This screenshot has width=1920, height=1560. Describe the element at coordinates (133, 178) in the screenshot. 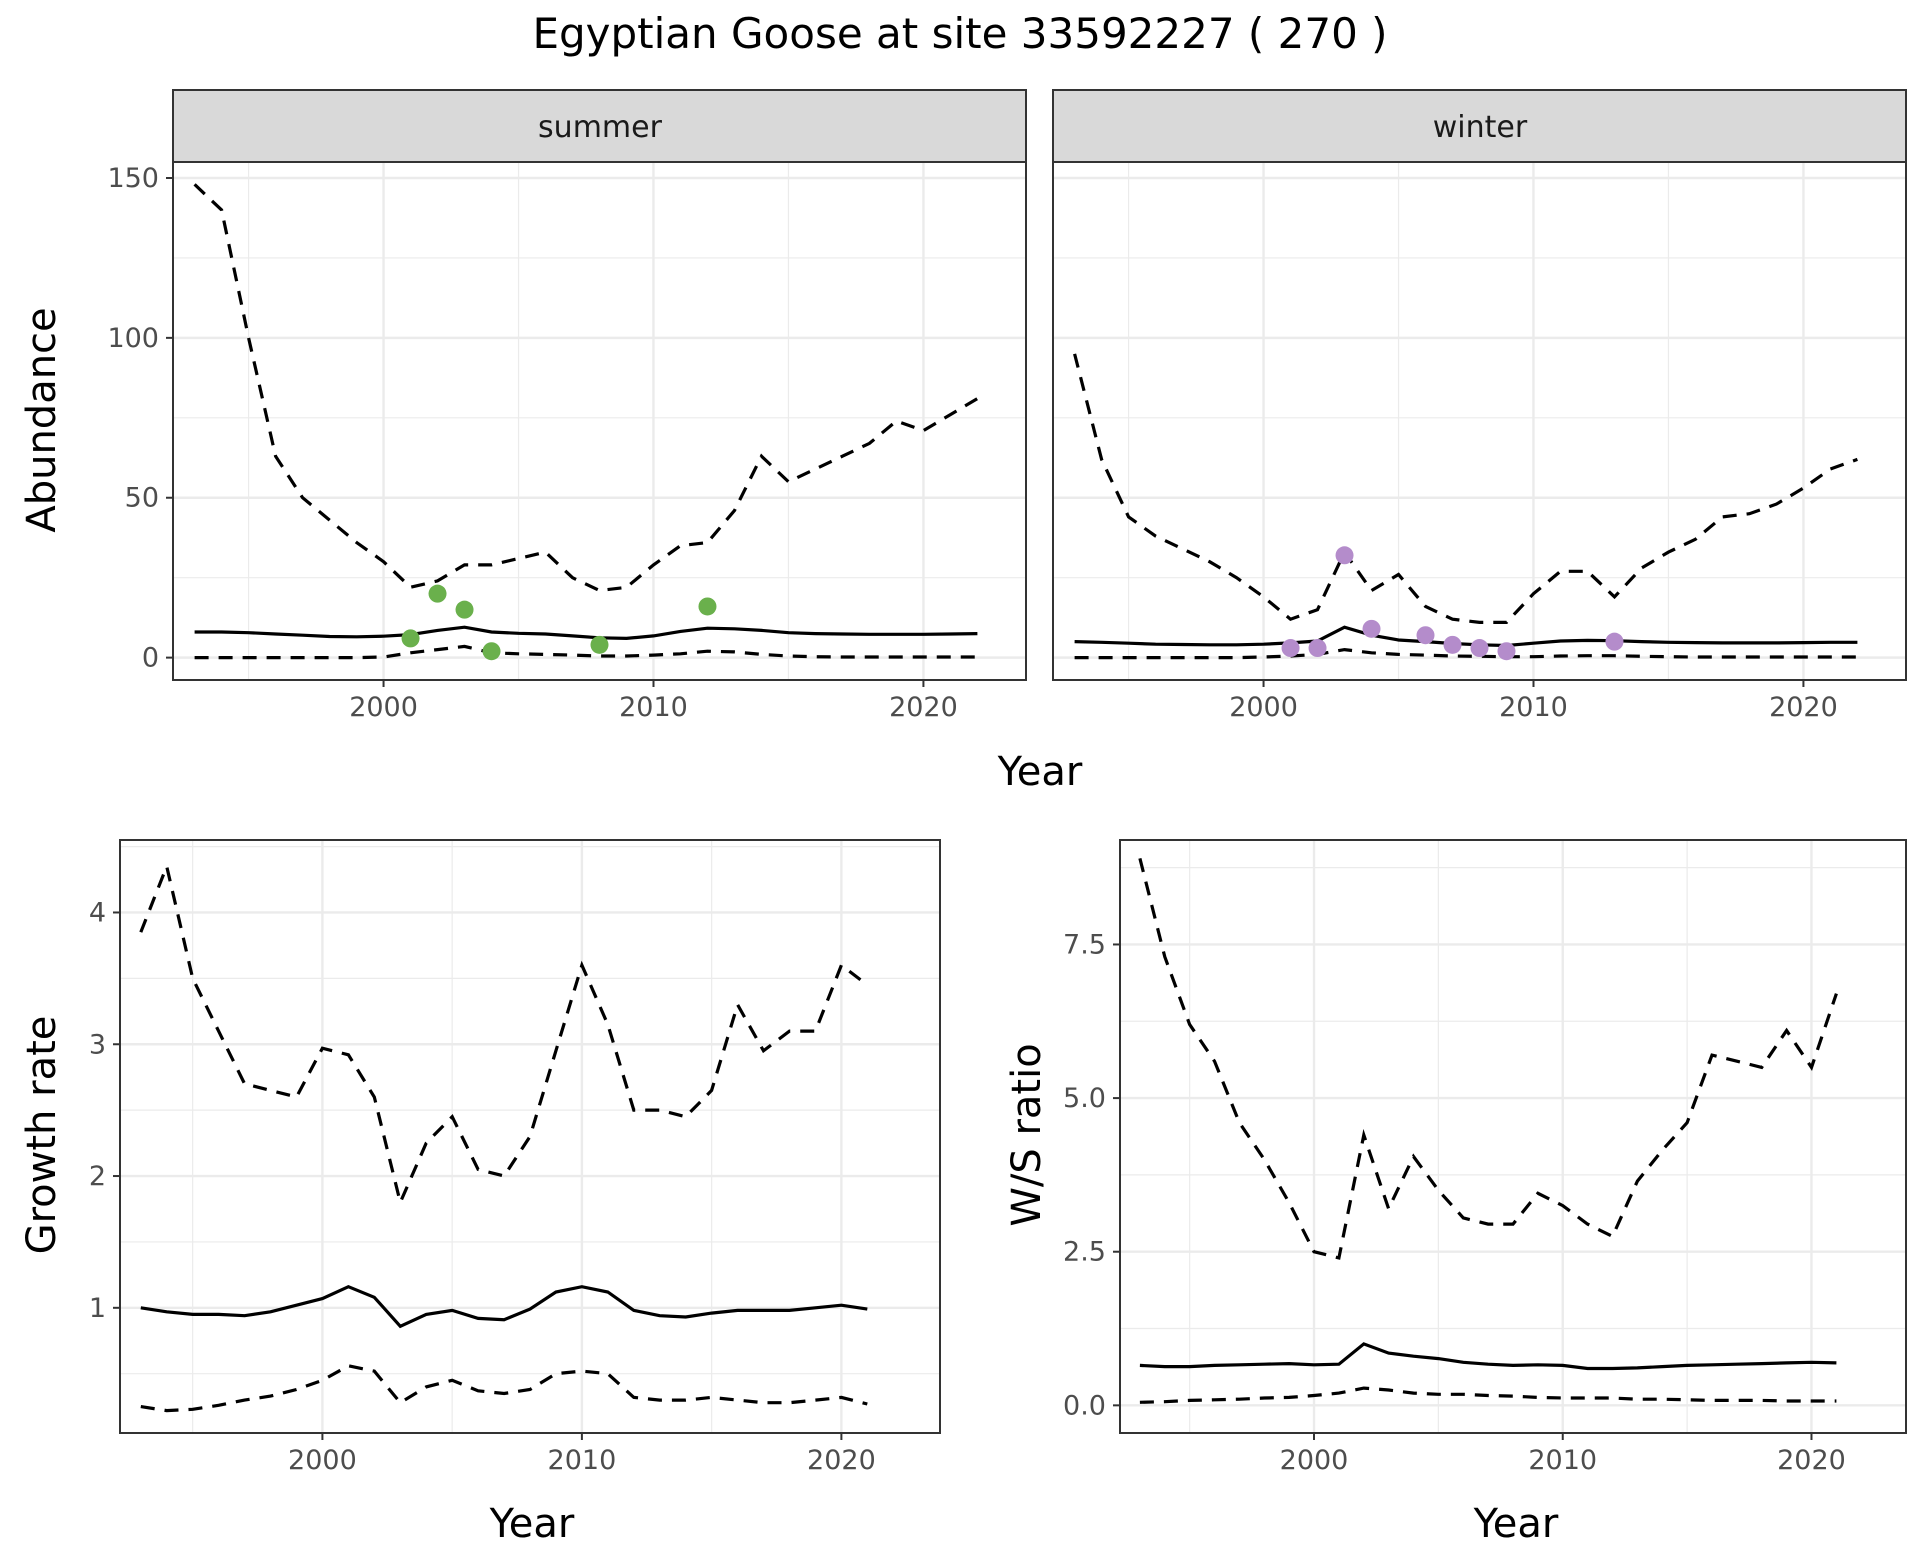

I see `summer-y-tick-label: 150` at that location.